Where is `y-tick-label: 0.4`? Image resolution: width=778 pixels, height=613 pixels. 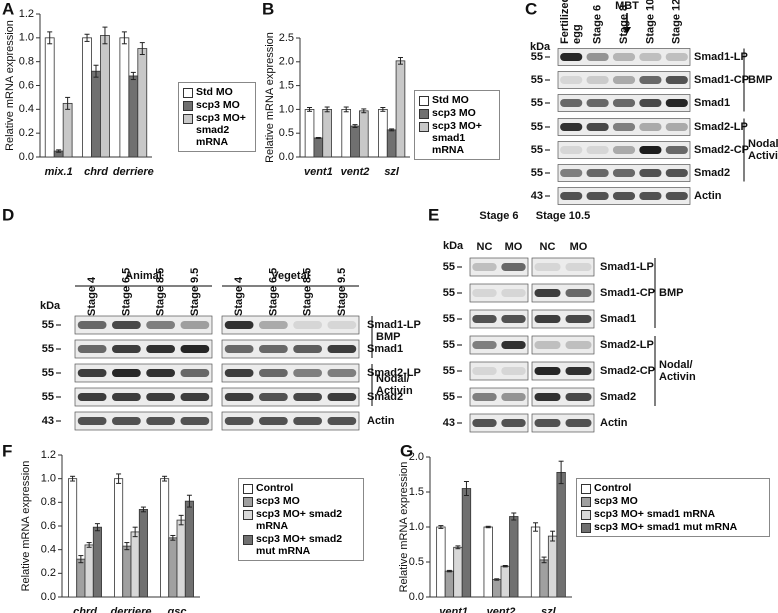
y-tick-label: 0.4 is located at coordinates (26, 109).